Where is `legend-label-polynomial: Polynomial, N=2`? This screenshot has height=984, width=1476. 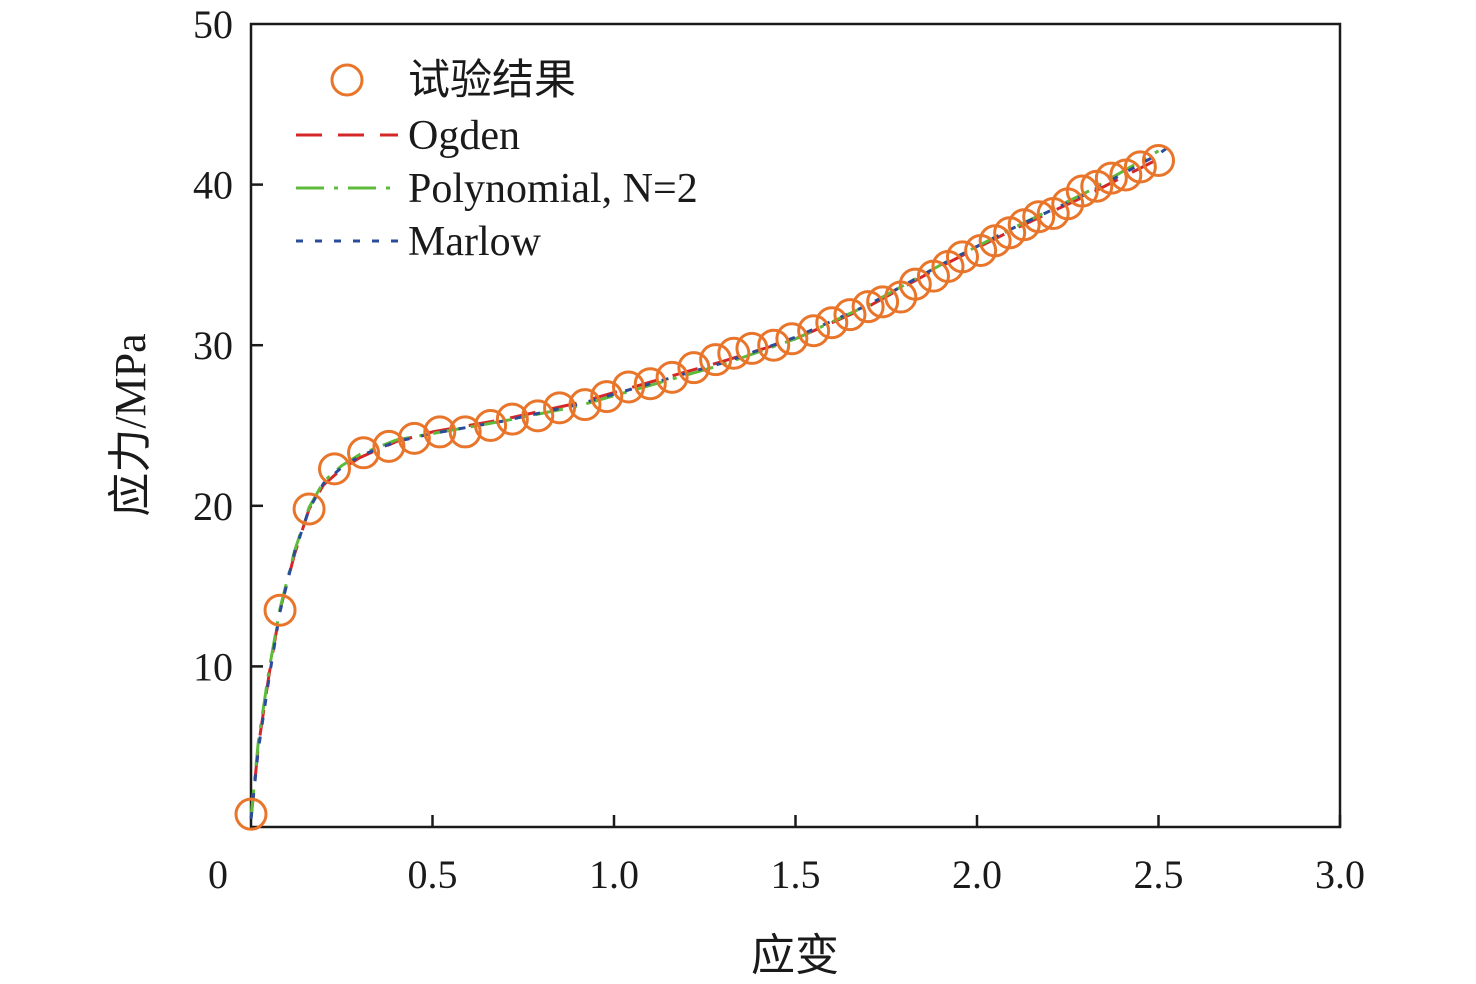 legend-label-polynomial: Polynomial, N=2 is located at coordinates (553, 189).